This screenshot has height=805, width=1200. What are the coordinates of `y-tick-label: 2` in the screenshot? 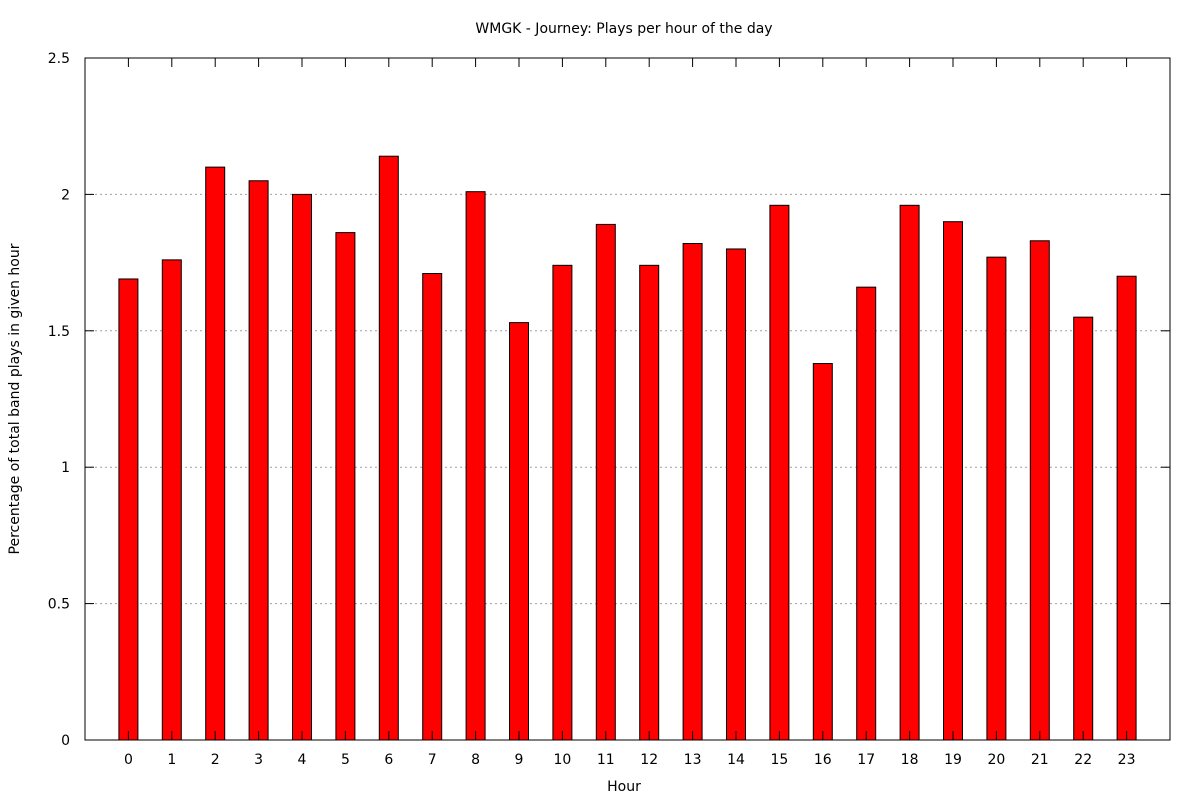 It's located at (65, 195).